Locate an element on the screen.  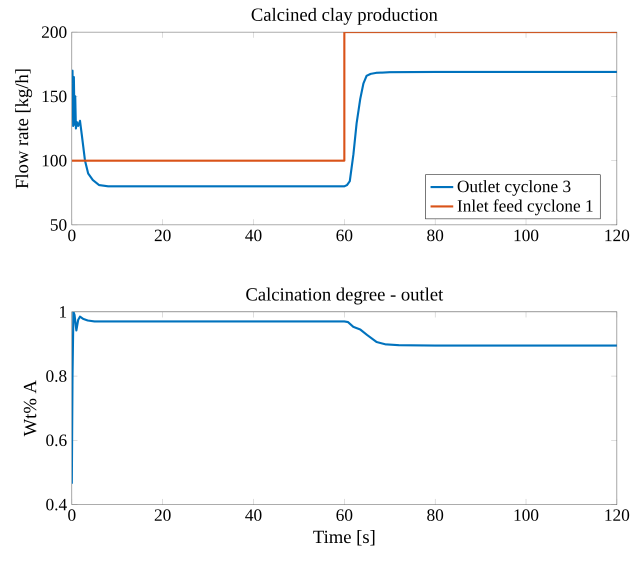
chart-title: Calcination degree - outlet is located at coordinates (345, 295).